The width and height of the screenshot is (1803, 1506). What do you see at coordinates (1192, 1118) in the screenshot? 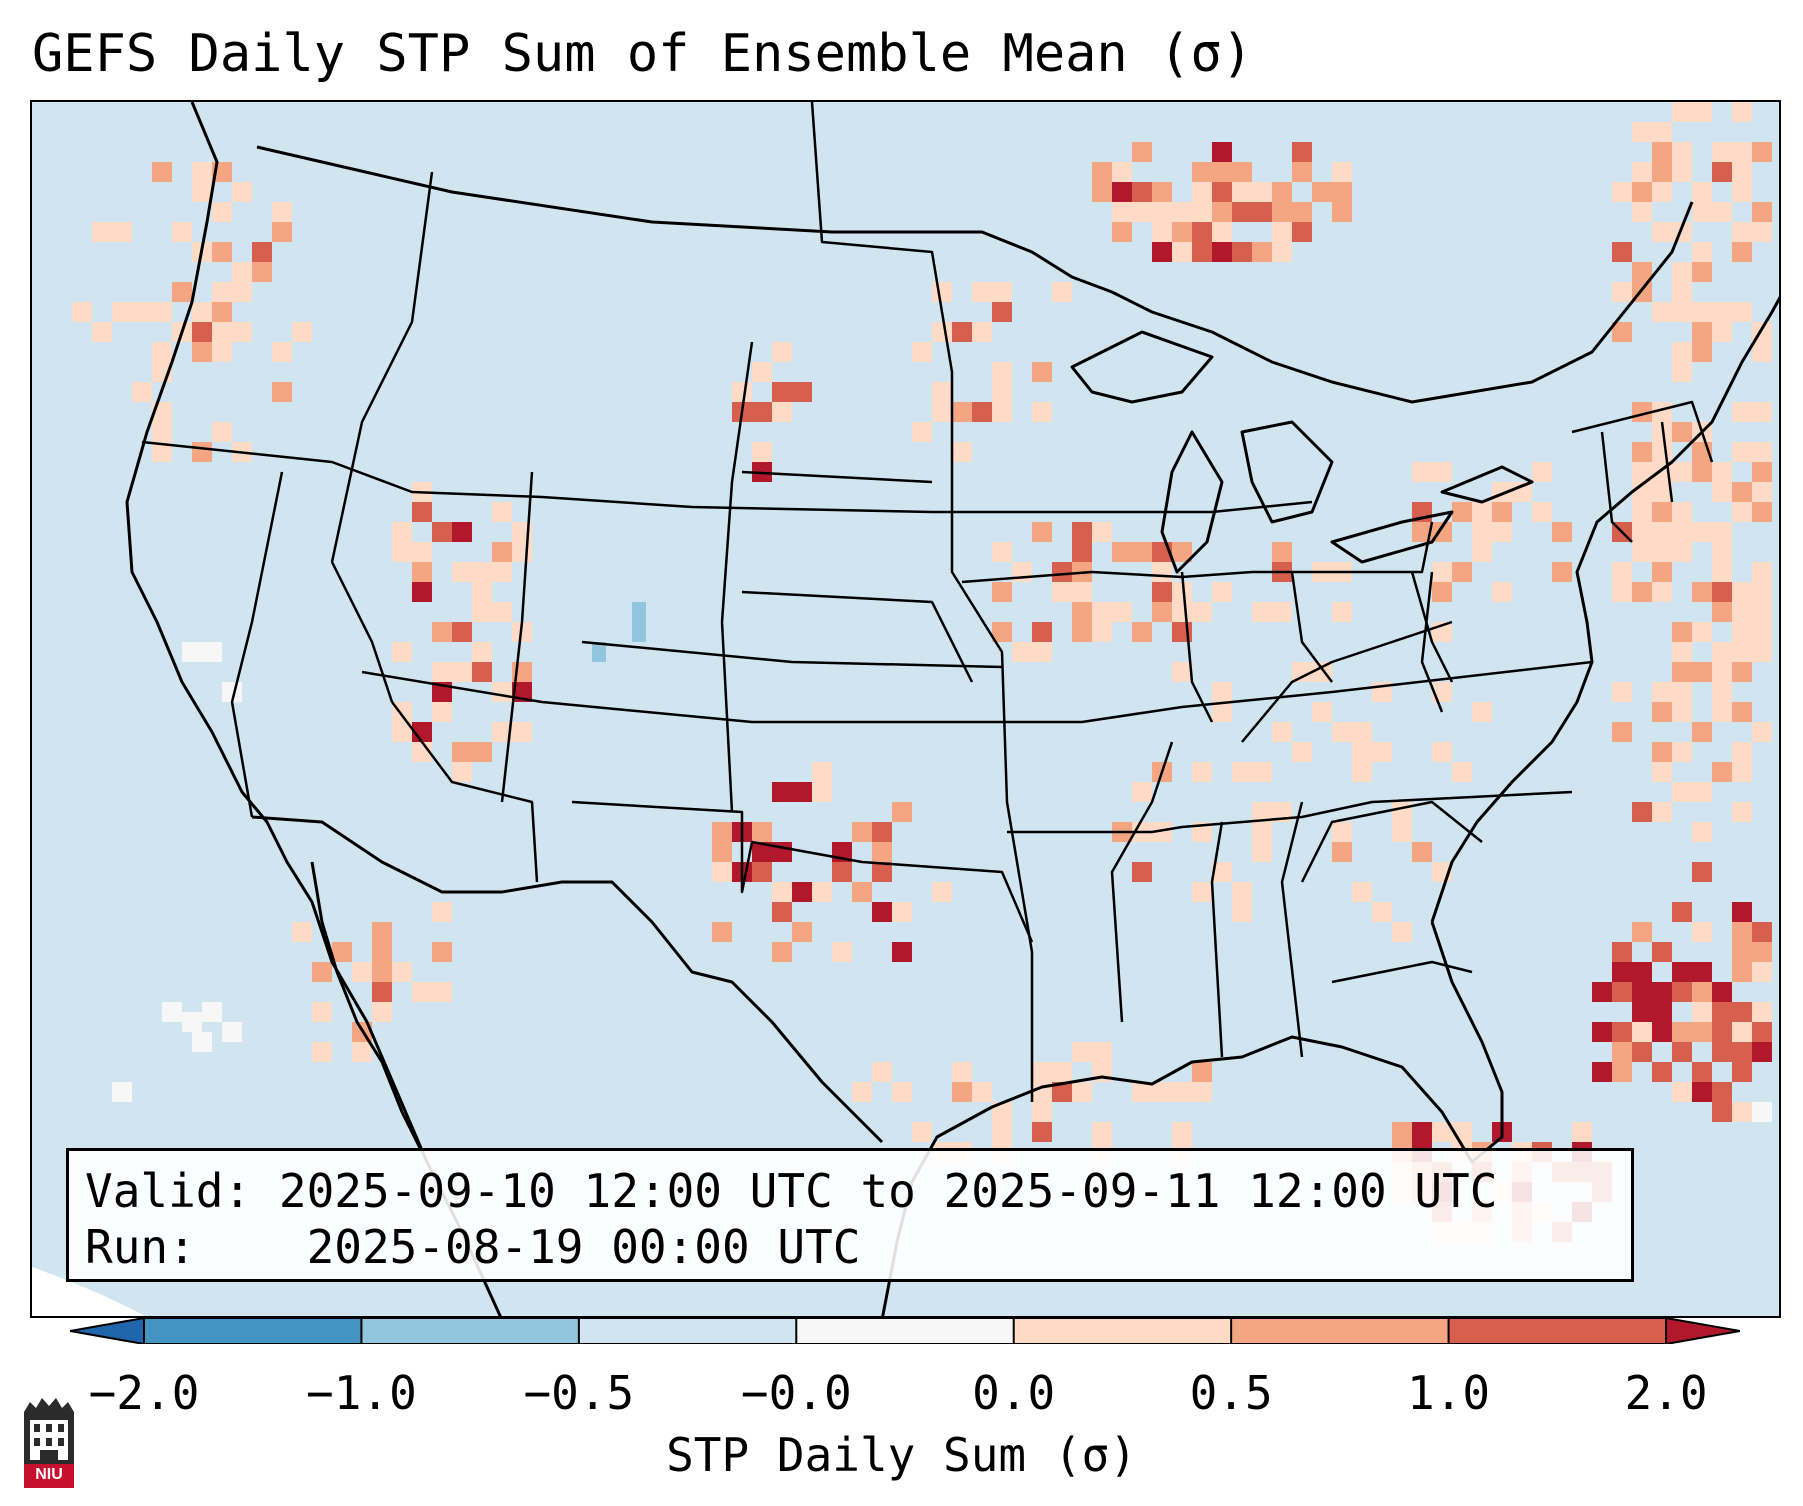
I see `gulf-coastline` at bounding box center [1192, 1118].